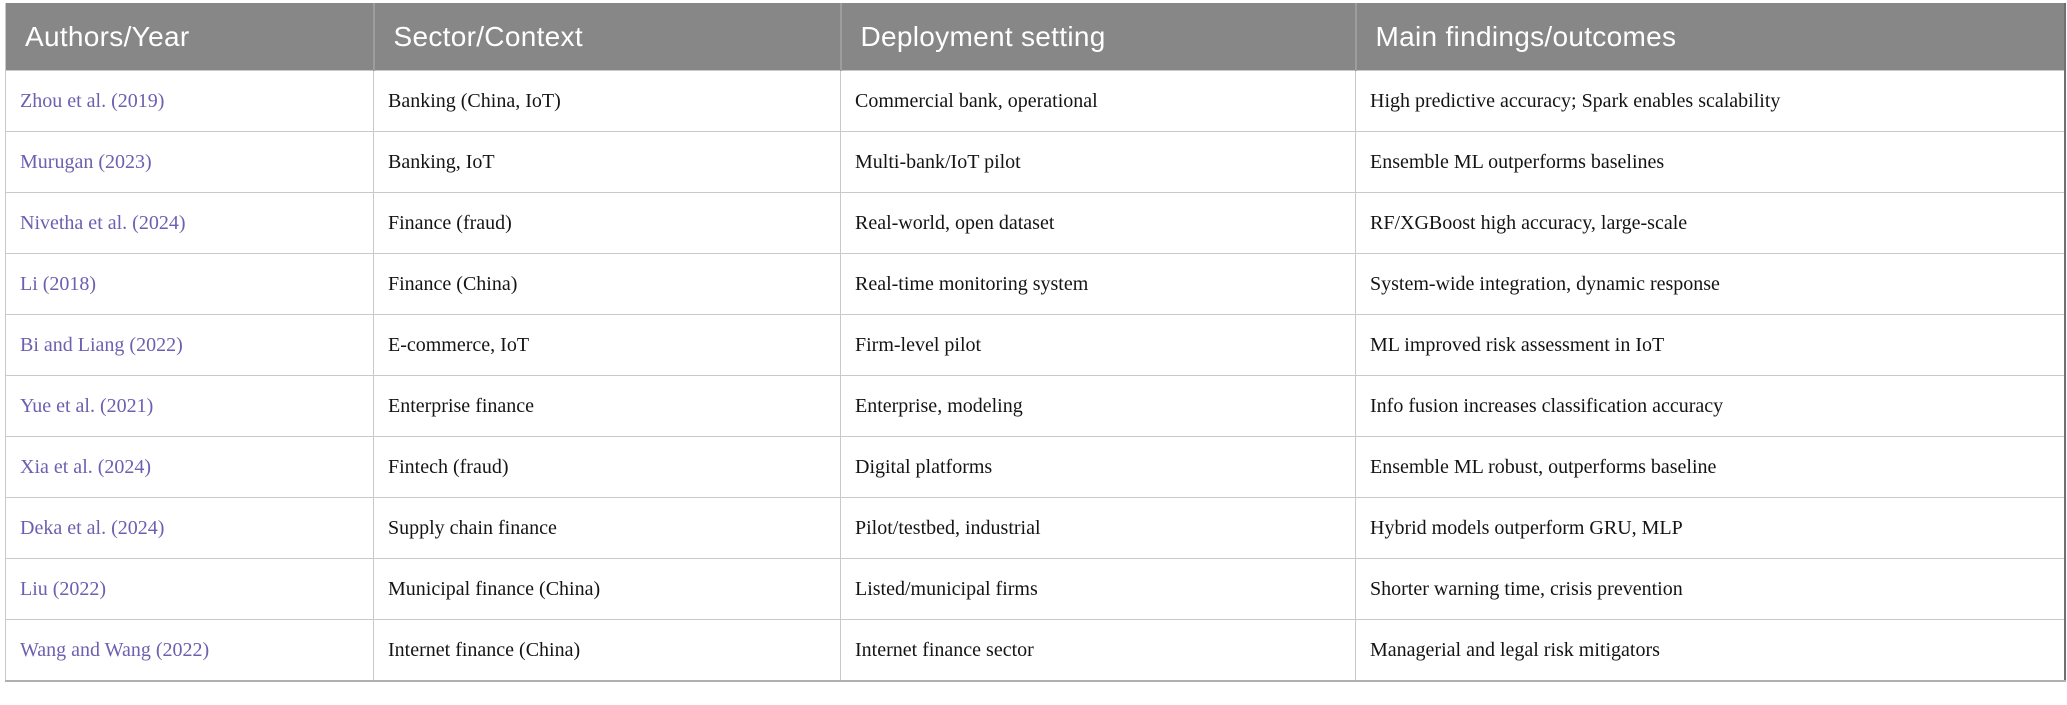  What do you see at coordinates (1097, 37) in the screenshot?
I see `col-header-deployment-setting: Deployment setting` at bounding box center [1097, 37].